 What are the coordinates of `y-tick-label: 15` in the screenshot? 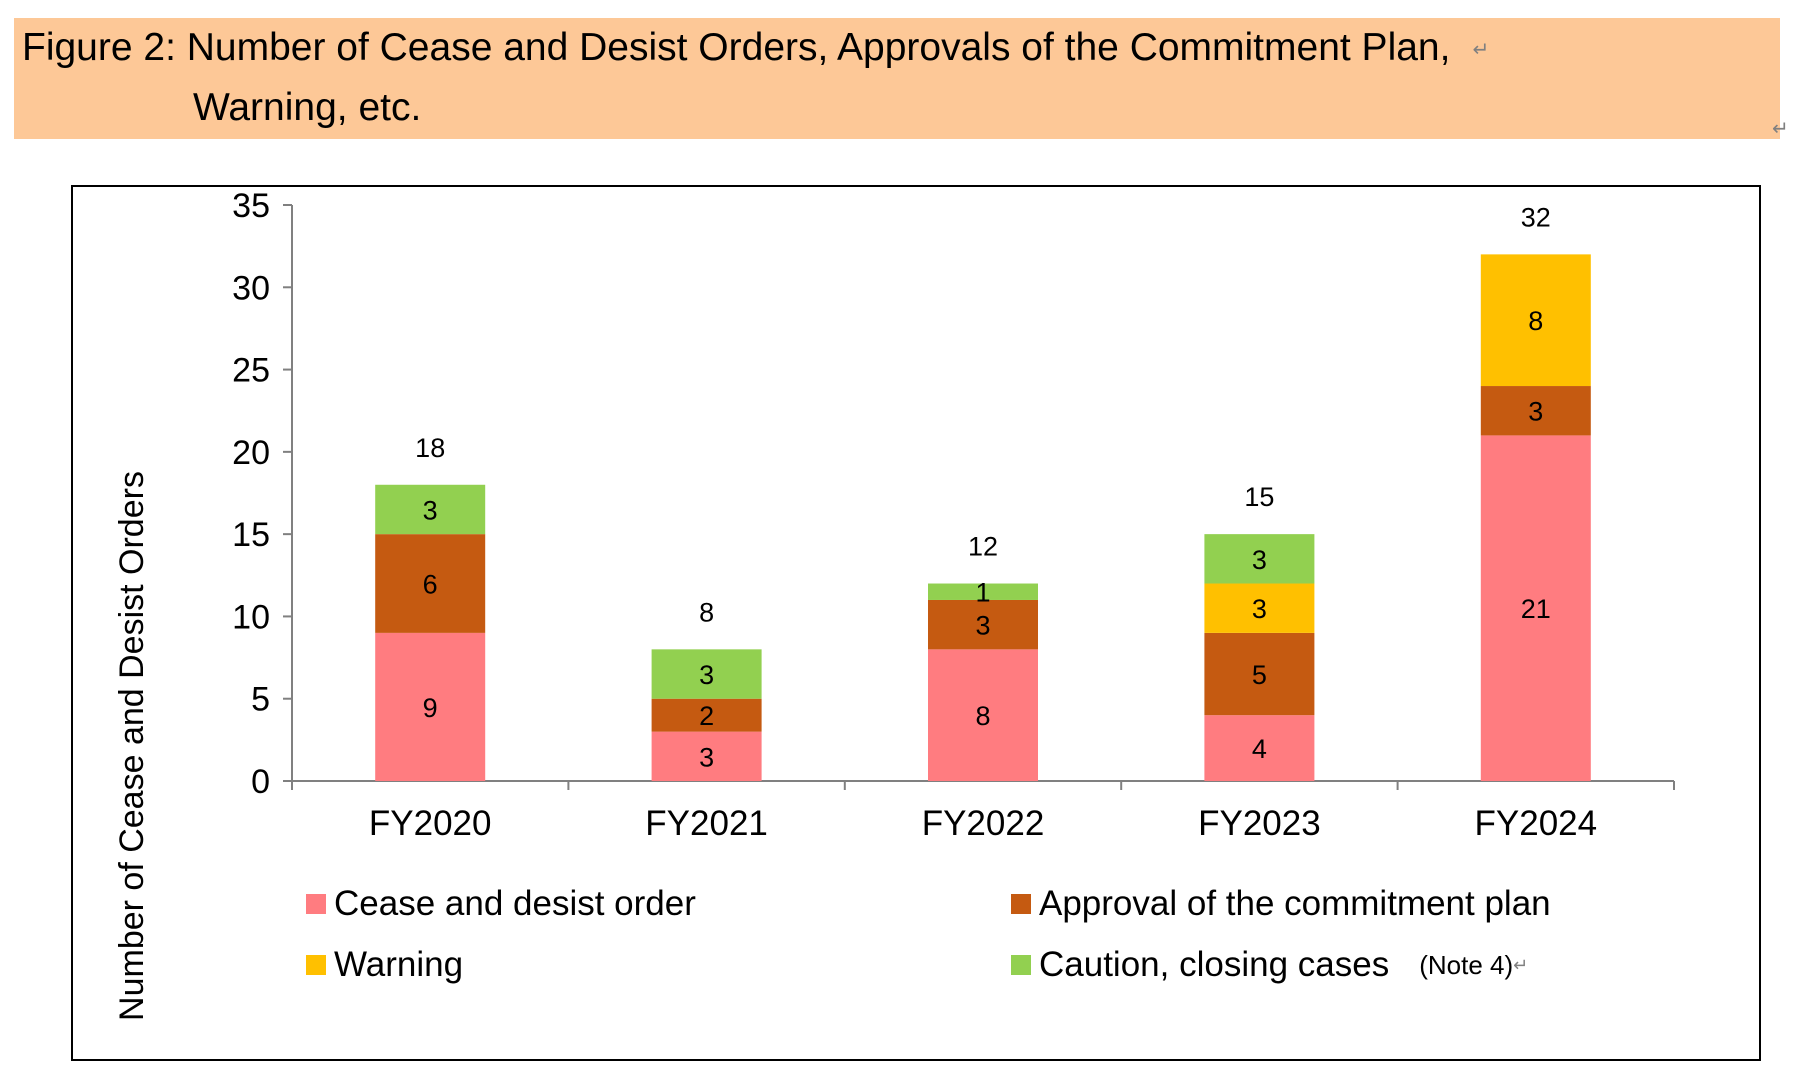 It's located at (251, 535).